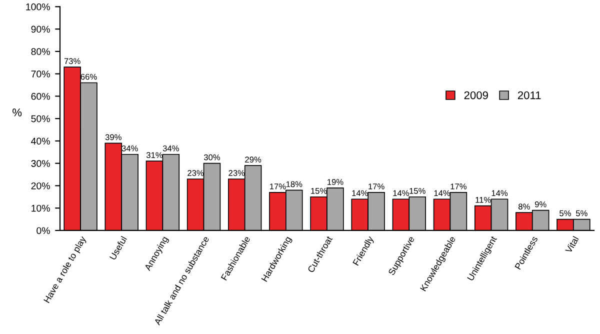 The height and width of the screenshot is (334, 600). What do you see at coordinates (40, 141) in the screenshot?
I see `y-tick-label: 40%` at bounding box center [40, 141].